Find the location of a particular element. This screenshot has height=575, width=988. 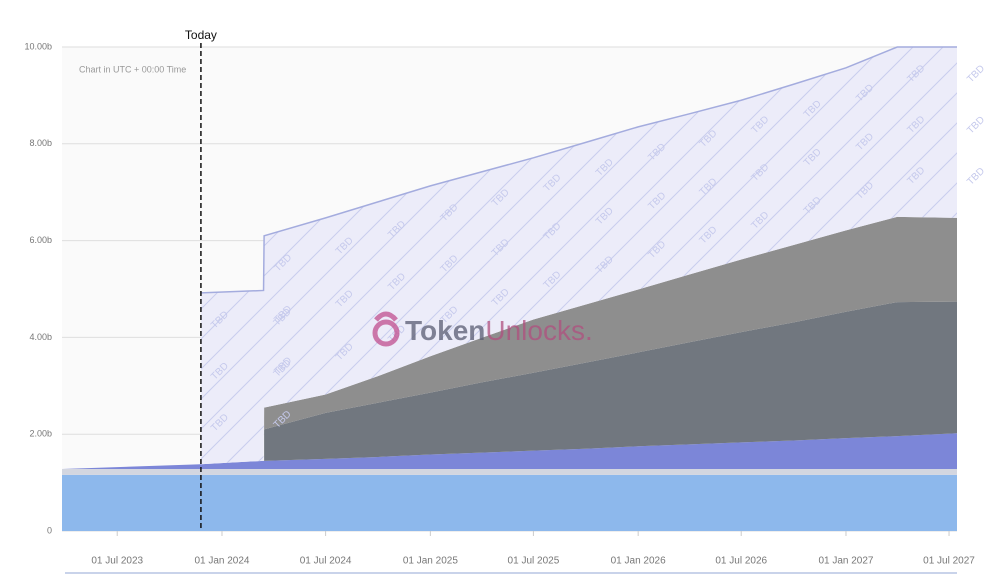

chart-note: Chart in UTC + 00:00 Time is located at coordinates (132, 69).